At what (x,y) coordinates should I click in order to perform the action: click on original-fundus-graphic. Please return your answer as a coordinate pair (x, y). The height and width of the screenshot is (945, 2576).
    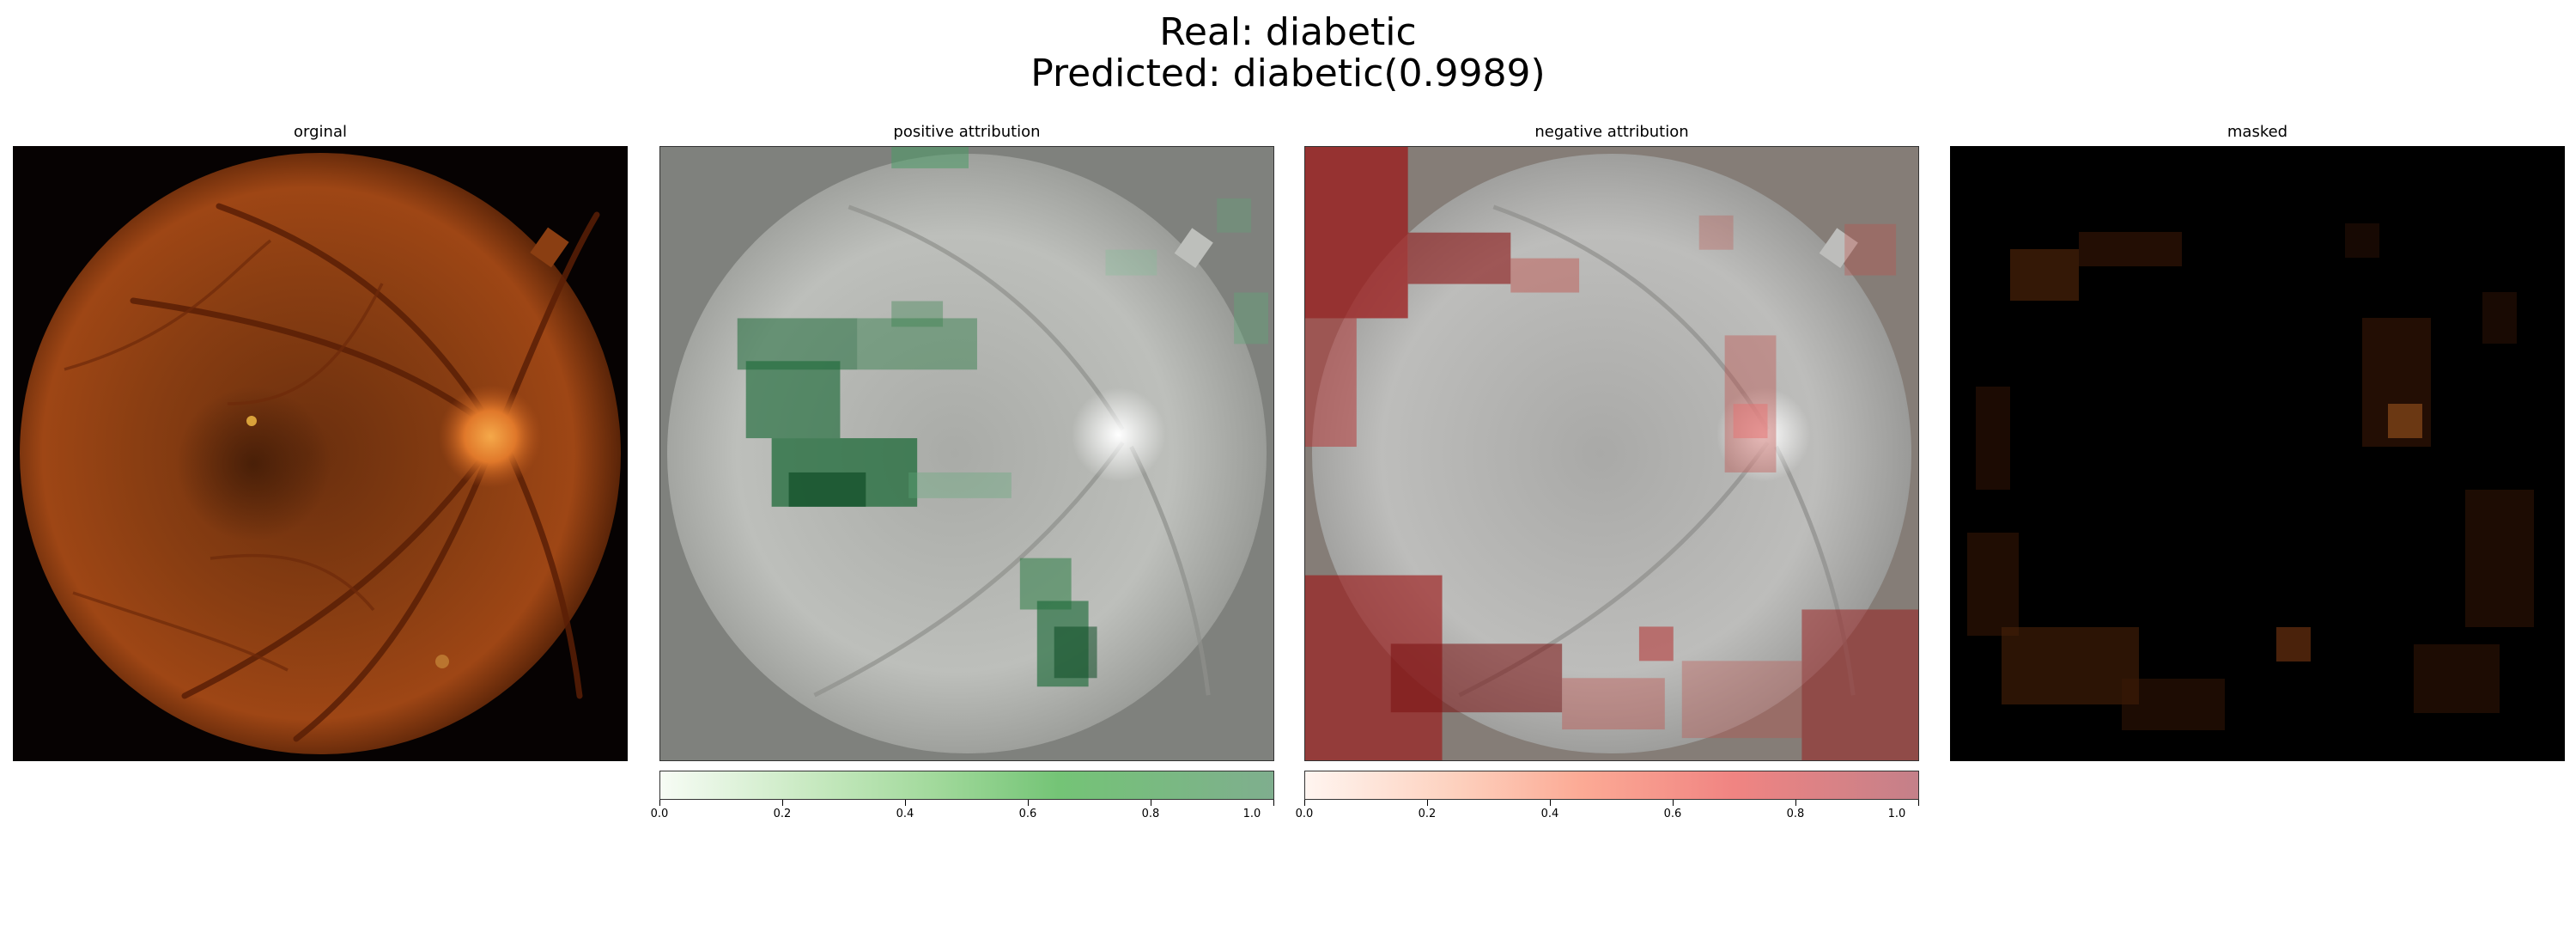
    Looking at the image, I should click on (321, 453).